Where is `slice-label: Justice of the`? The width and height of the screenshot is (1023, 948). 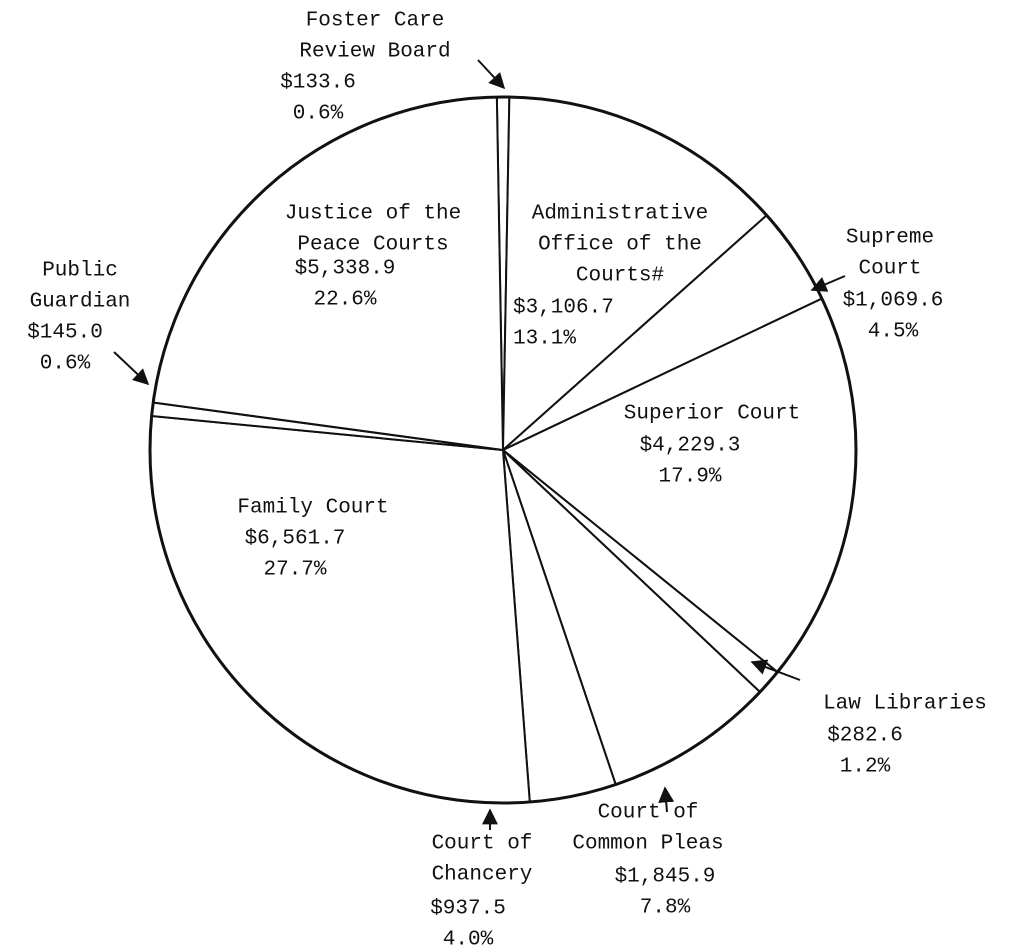
slice-label: Justice of the is located at coordinates (373, 214).